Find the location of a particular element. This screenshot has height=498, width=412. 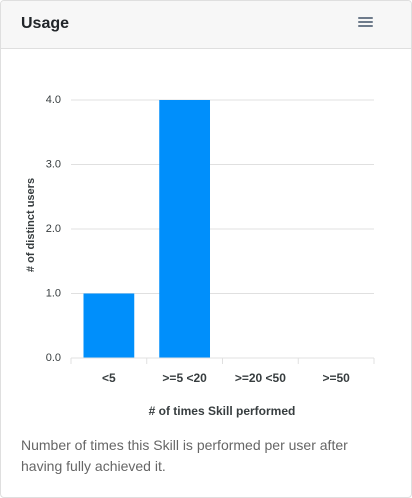

y-tick-label: 4.0 is located at coordinates (53, 100).